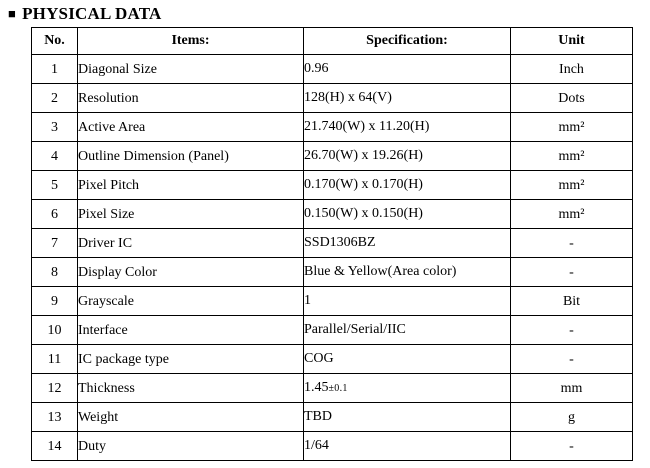 Image resolution: width=650 pixels, height=468 pixels. What do you see at coordinates (54, 41) in the screenshot?
I see `header-no: No.` at bounding box center [54, 41].